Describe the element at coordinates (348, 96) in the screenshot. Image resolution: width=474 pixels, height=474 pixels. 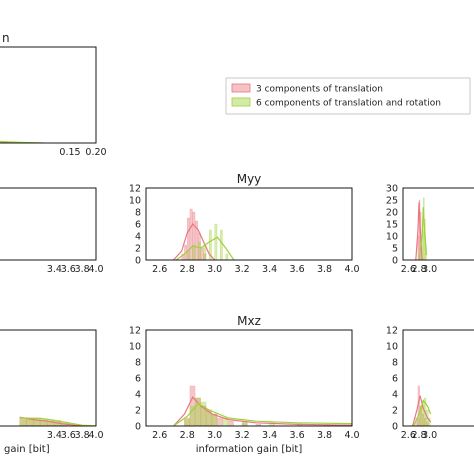
I see `legend-box` at that location.